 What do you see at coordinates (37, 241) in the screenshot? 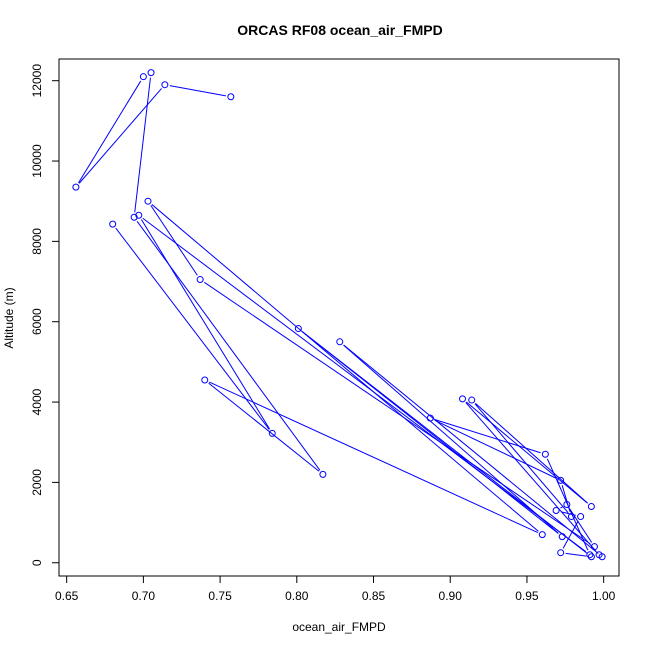
I see `y-tick-label: 8000` at bounding box center [37, 241].